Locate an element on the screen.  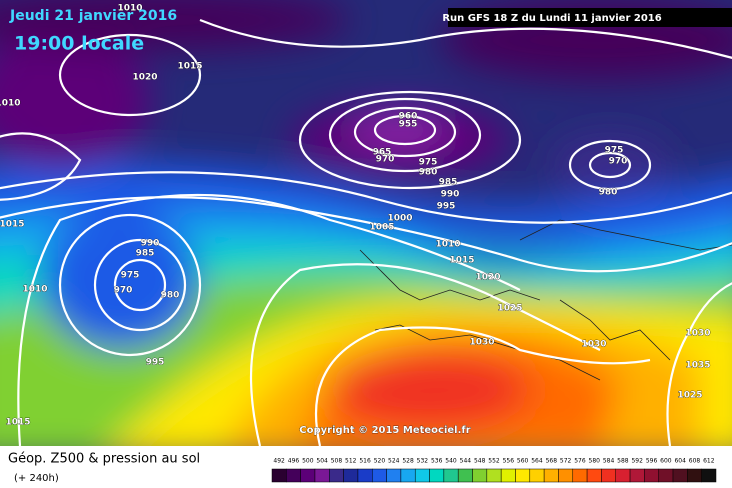
scale-label: 588 is located at coordinates (623, 461).